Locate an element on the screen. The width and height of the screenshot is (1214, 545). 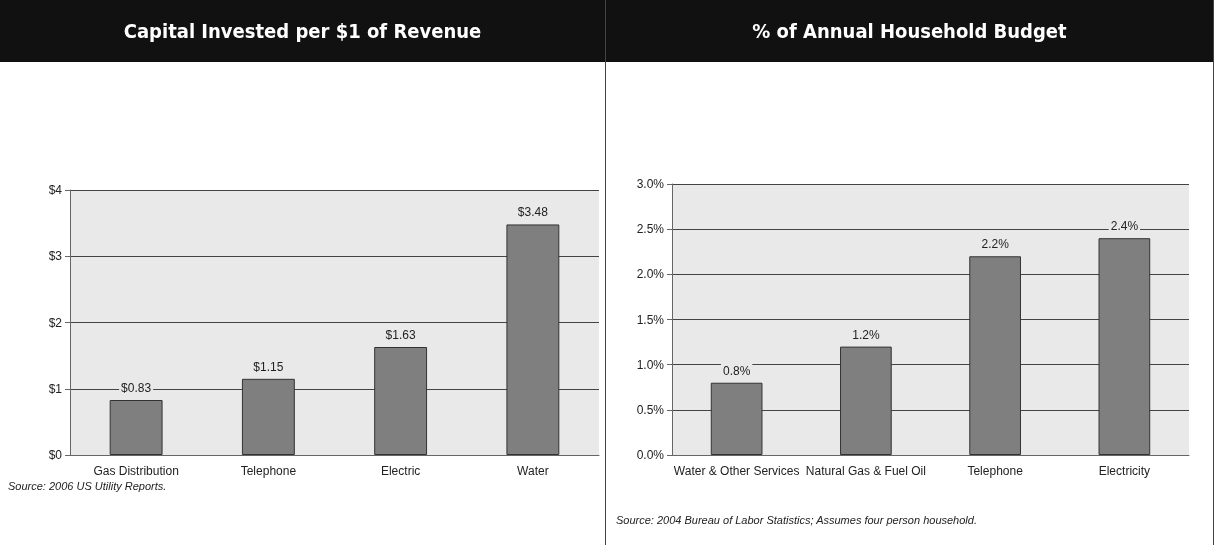
y-tick-label: 0.5% is located at coordinates (650, 409).